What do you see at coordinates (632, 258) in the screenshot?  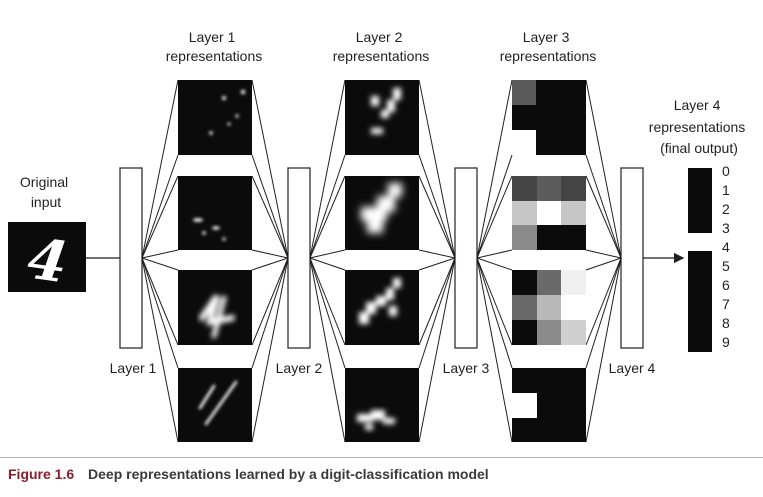 I see `layer4-box` at bounding box center [632, 258].